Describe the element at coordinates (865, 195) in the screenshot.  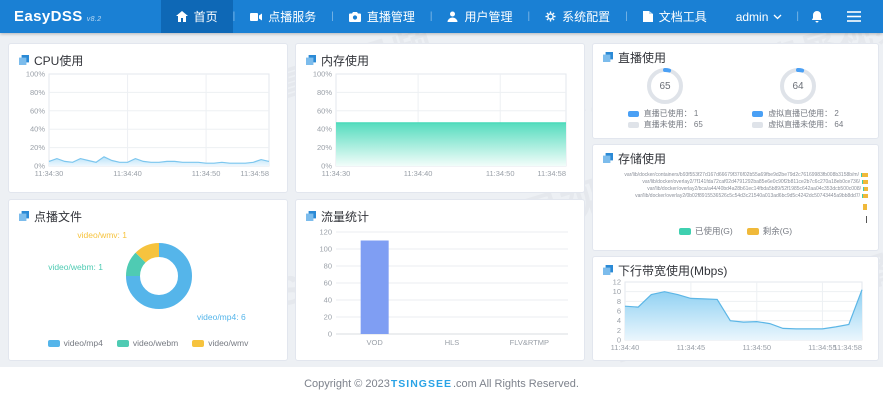
I see `storage-bar` at that location.